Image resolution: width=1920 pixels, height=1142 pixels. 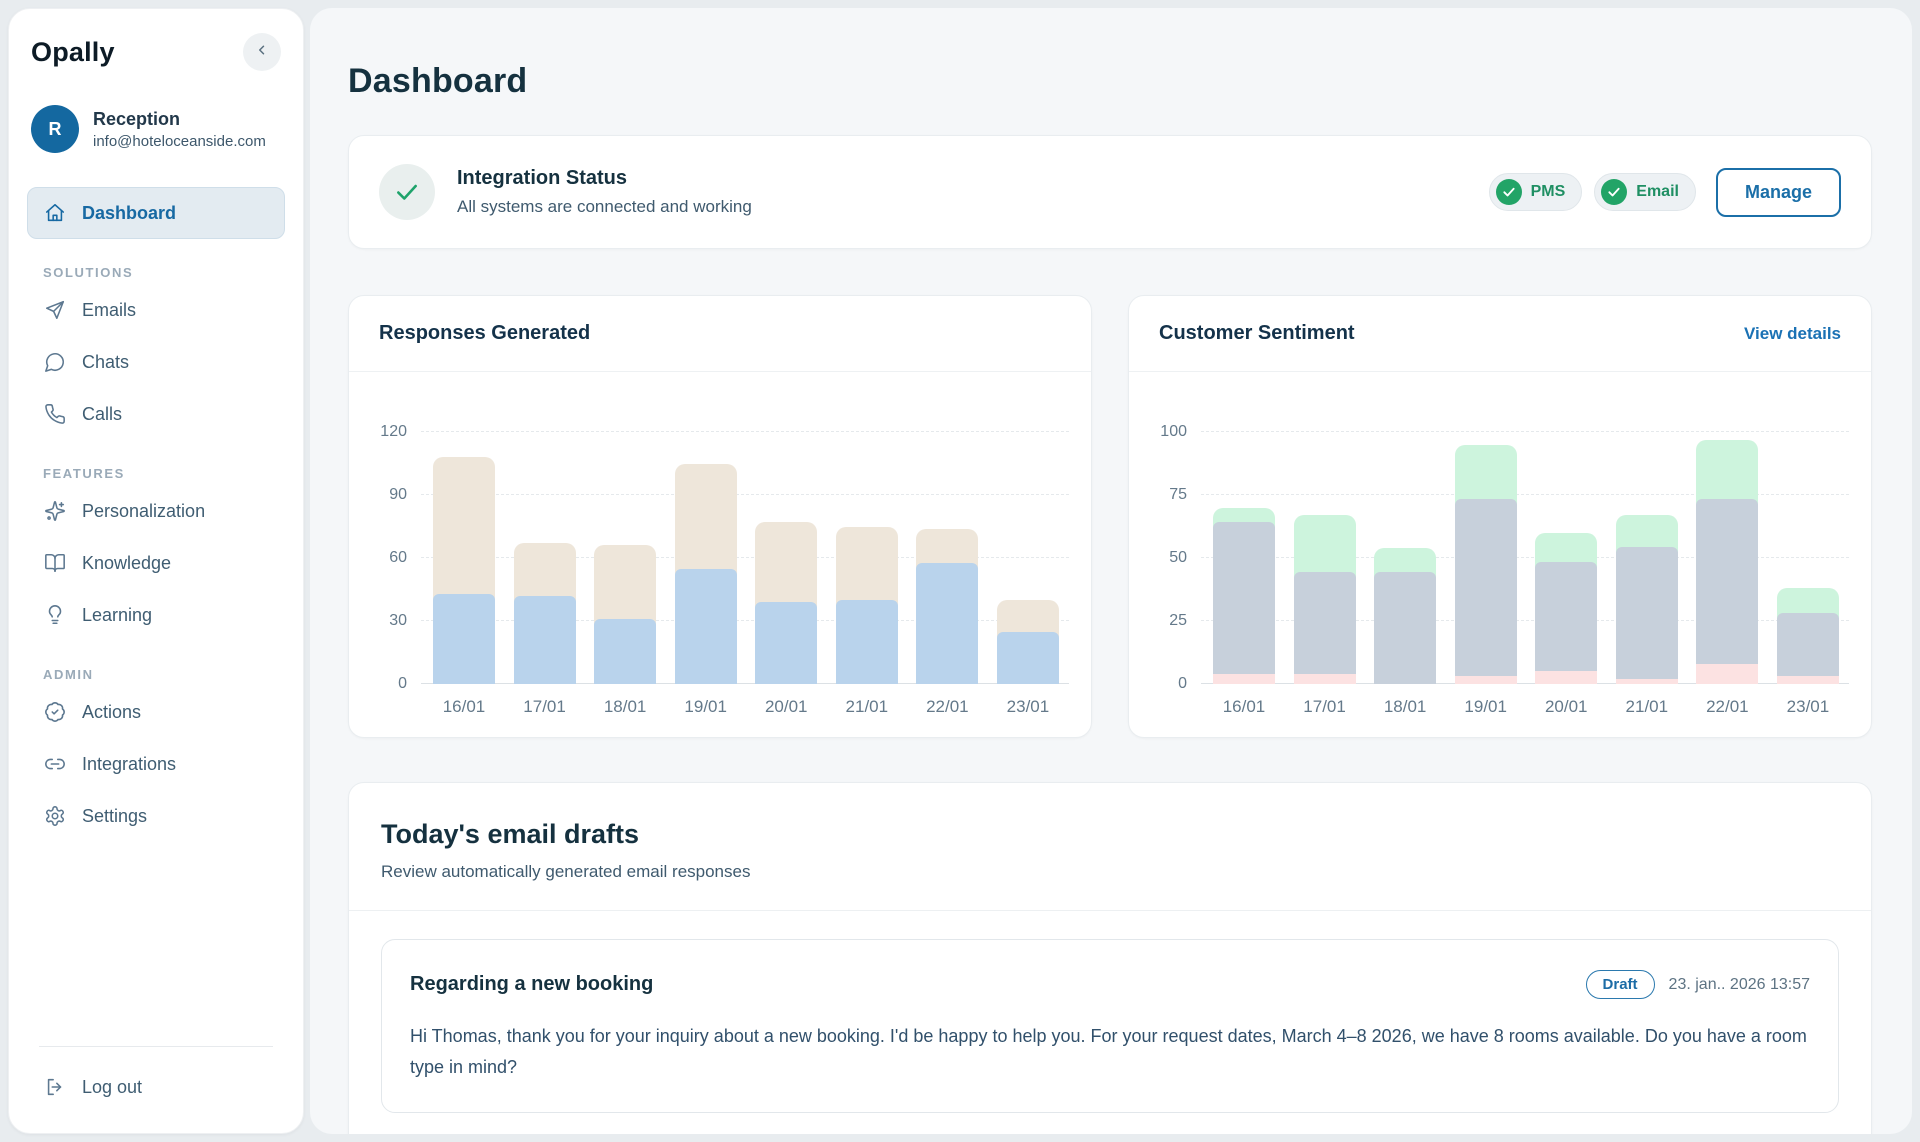 I want to click on sidebar-item-label: Chats, so click(x=106, y=361).